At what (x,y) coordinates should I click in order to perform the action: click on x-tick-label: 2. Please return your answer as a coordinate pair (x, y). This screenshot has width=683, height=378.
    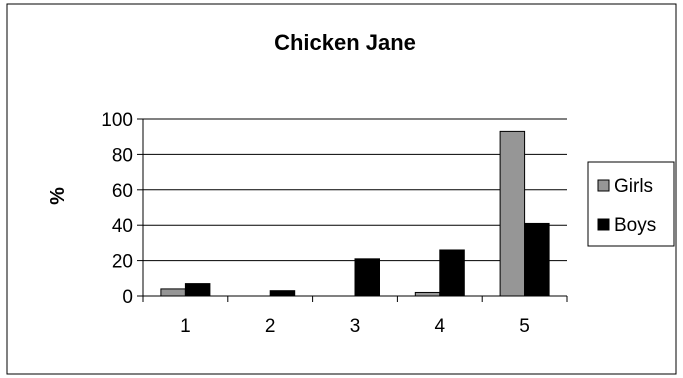
    Looking at the image, I should click on (270, 326).